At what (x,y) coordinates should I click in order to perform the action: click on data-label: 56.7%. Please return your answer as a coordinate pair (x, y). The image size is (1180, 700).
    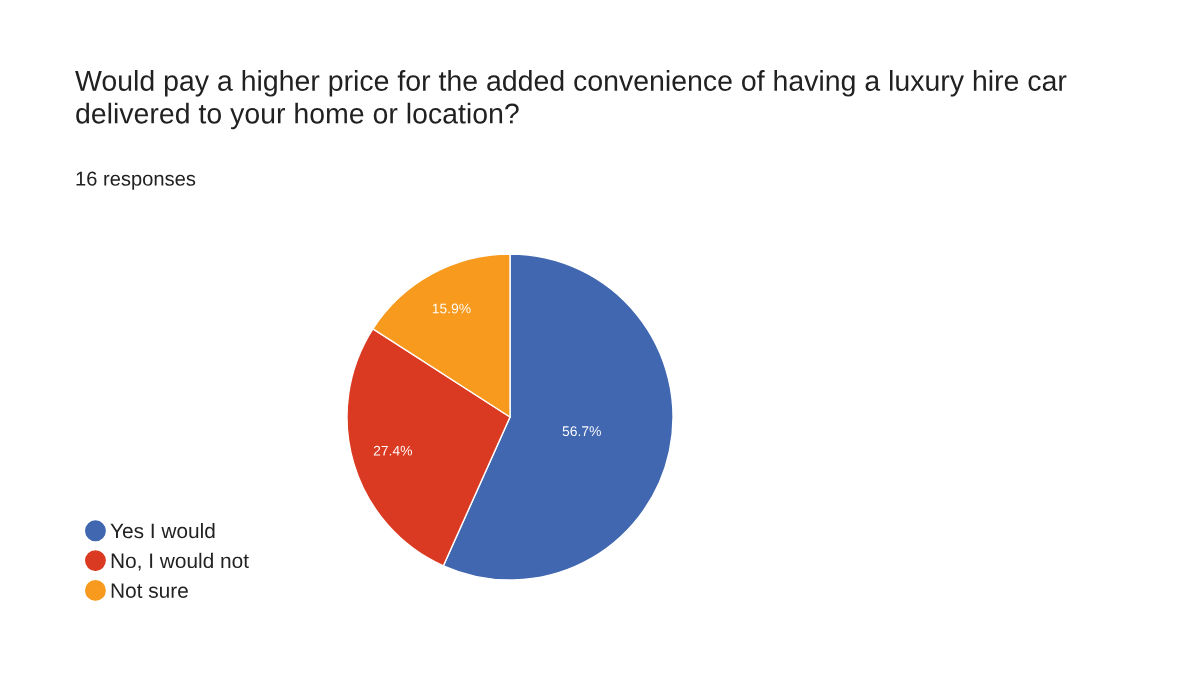
    Looking at the image, I should click on (581, 431).